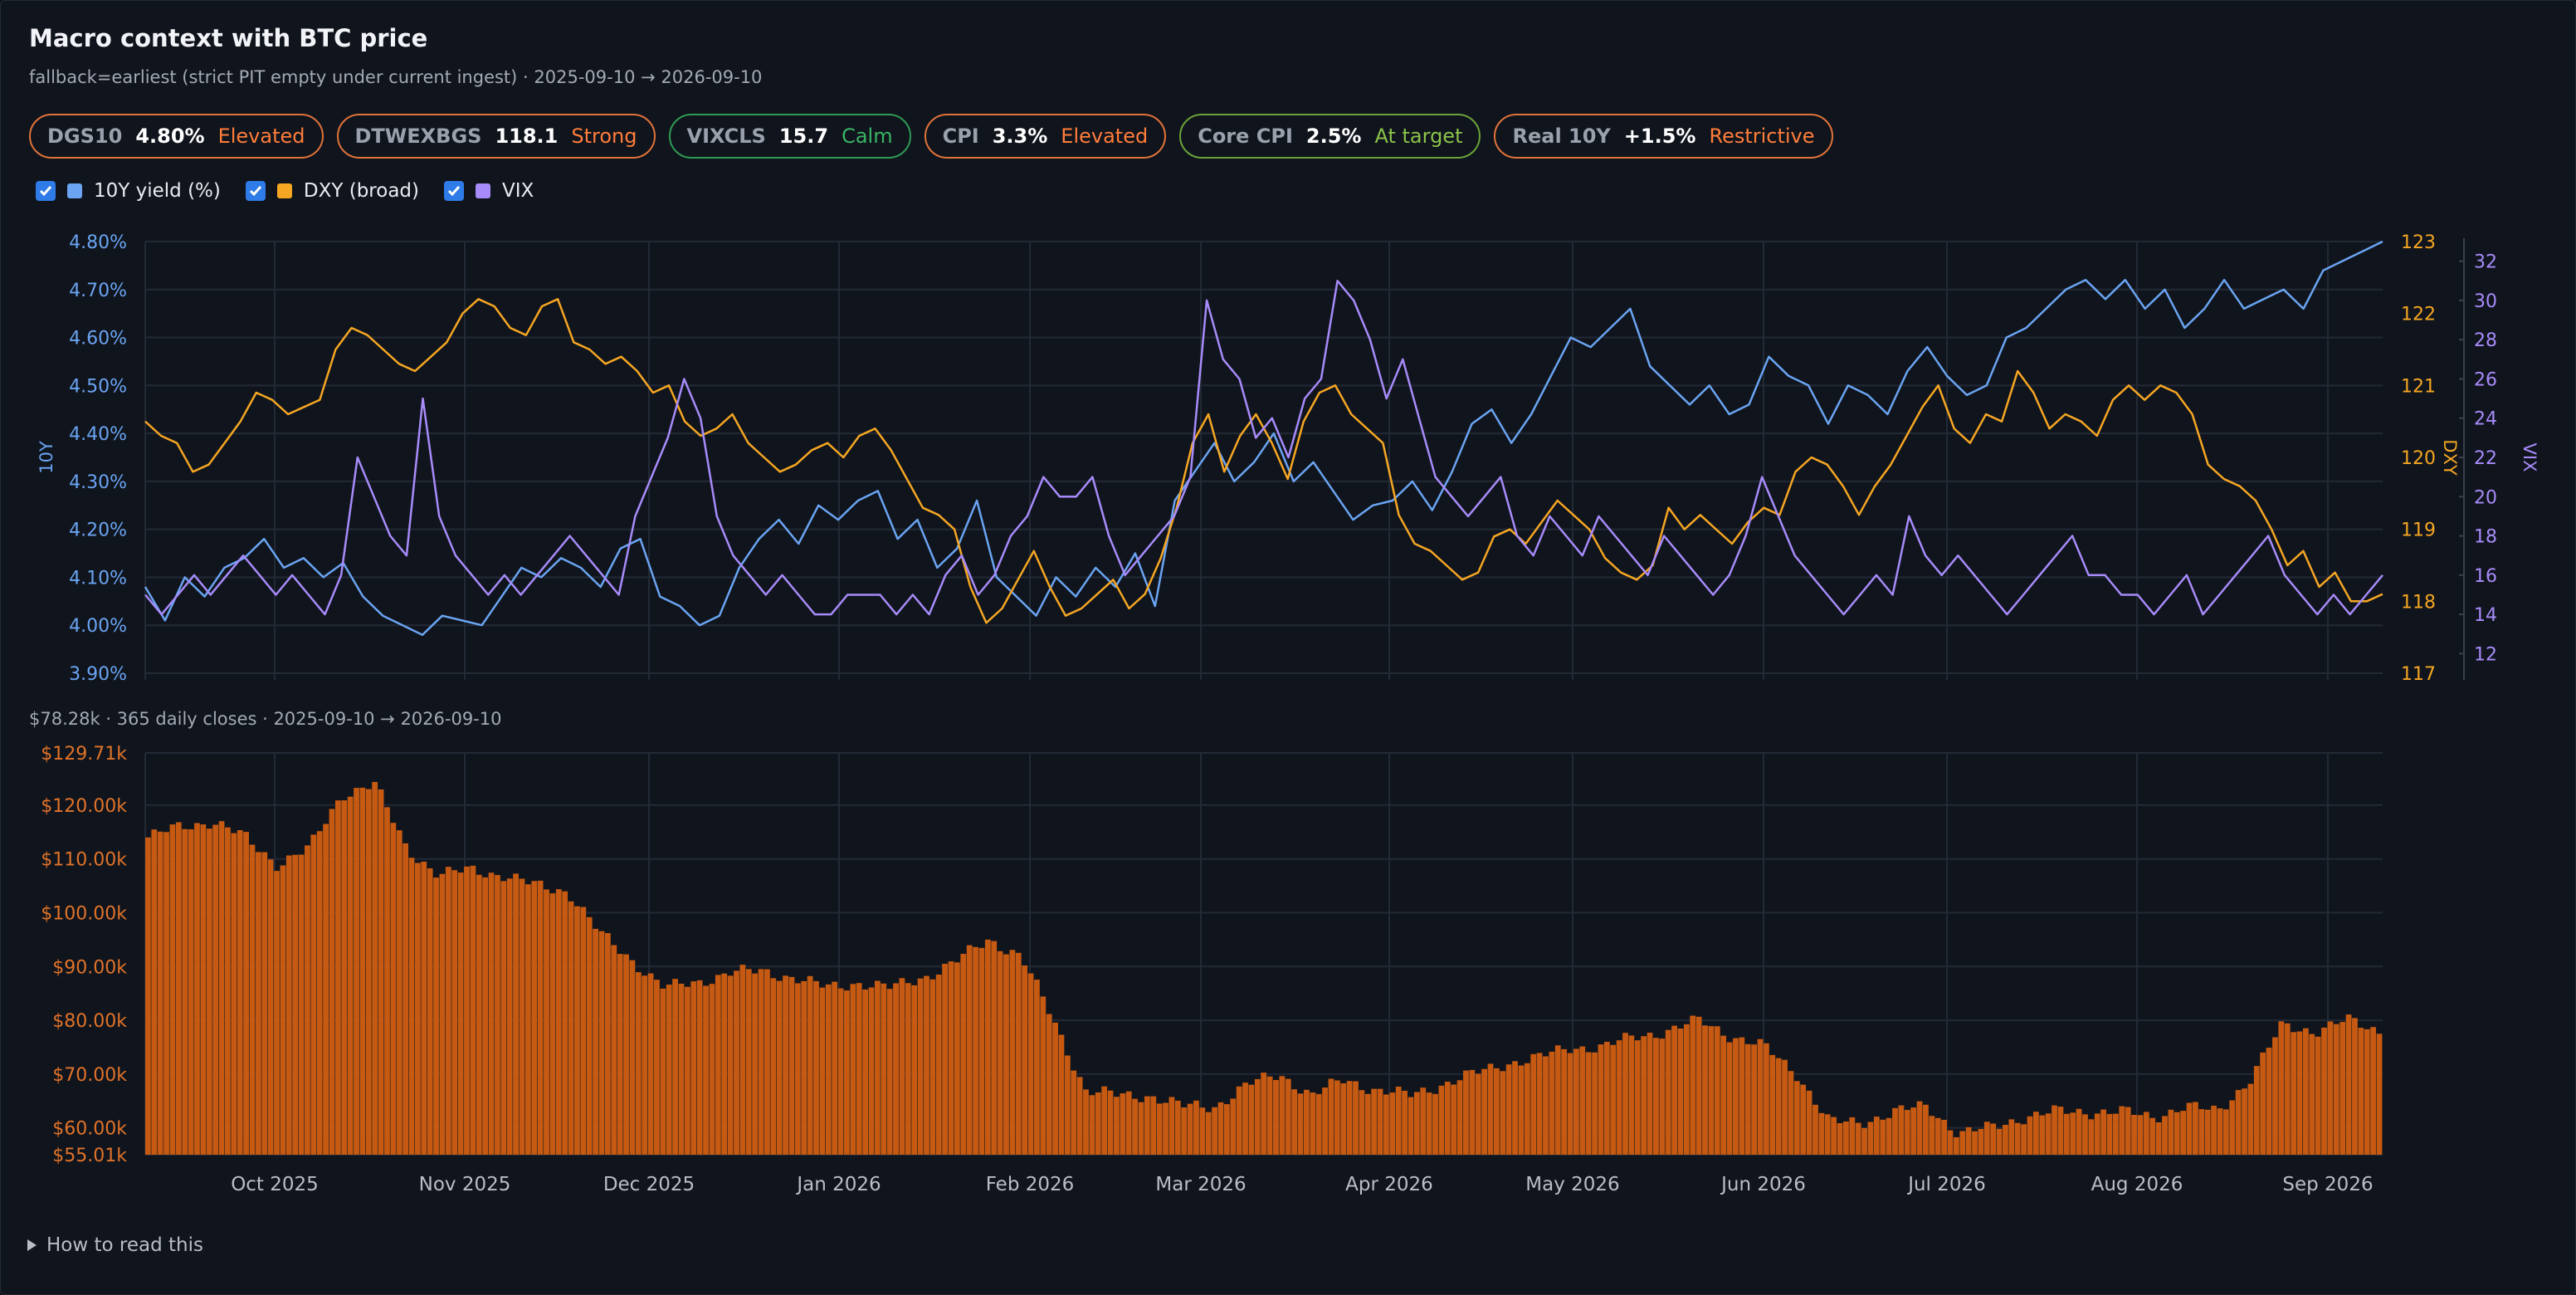  I want to click on pill-cpi: CPI 3.3% Elevated, so click(1045, 137).